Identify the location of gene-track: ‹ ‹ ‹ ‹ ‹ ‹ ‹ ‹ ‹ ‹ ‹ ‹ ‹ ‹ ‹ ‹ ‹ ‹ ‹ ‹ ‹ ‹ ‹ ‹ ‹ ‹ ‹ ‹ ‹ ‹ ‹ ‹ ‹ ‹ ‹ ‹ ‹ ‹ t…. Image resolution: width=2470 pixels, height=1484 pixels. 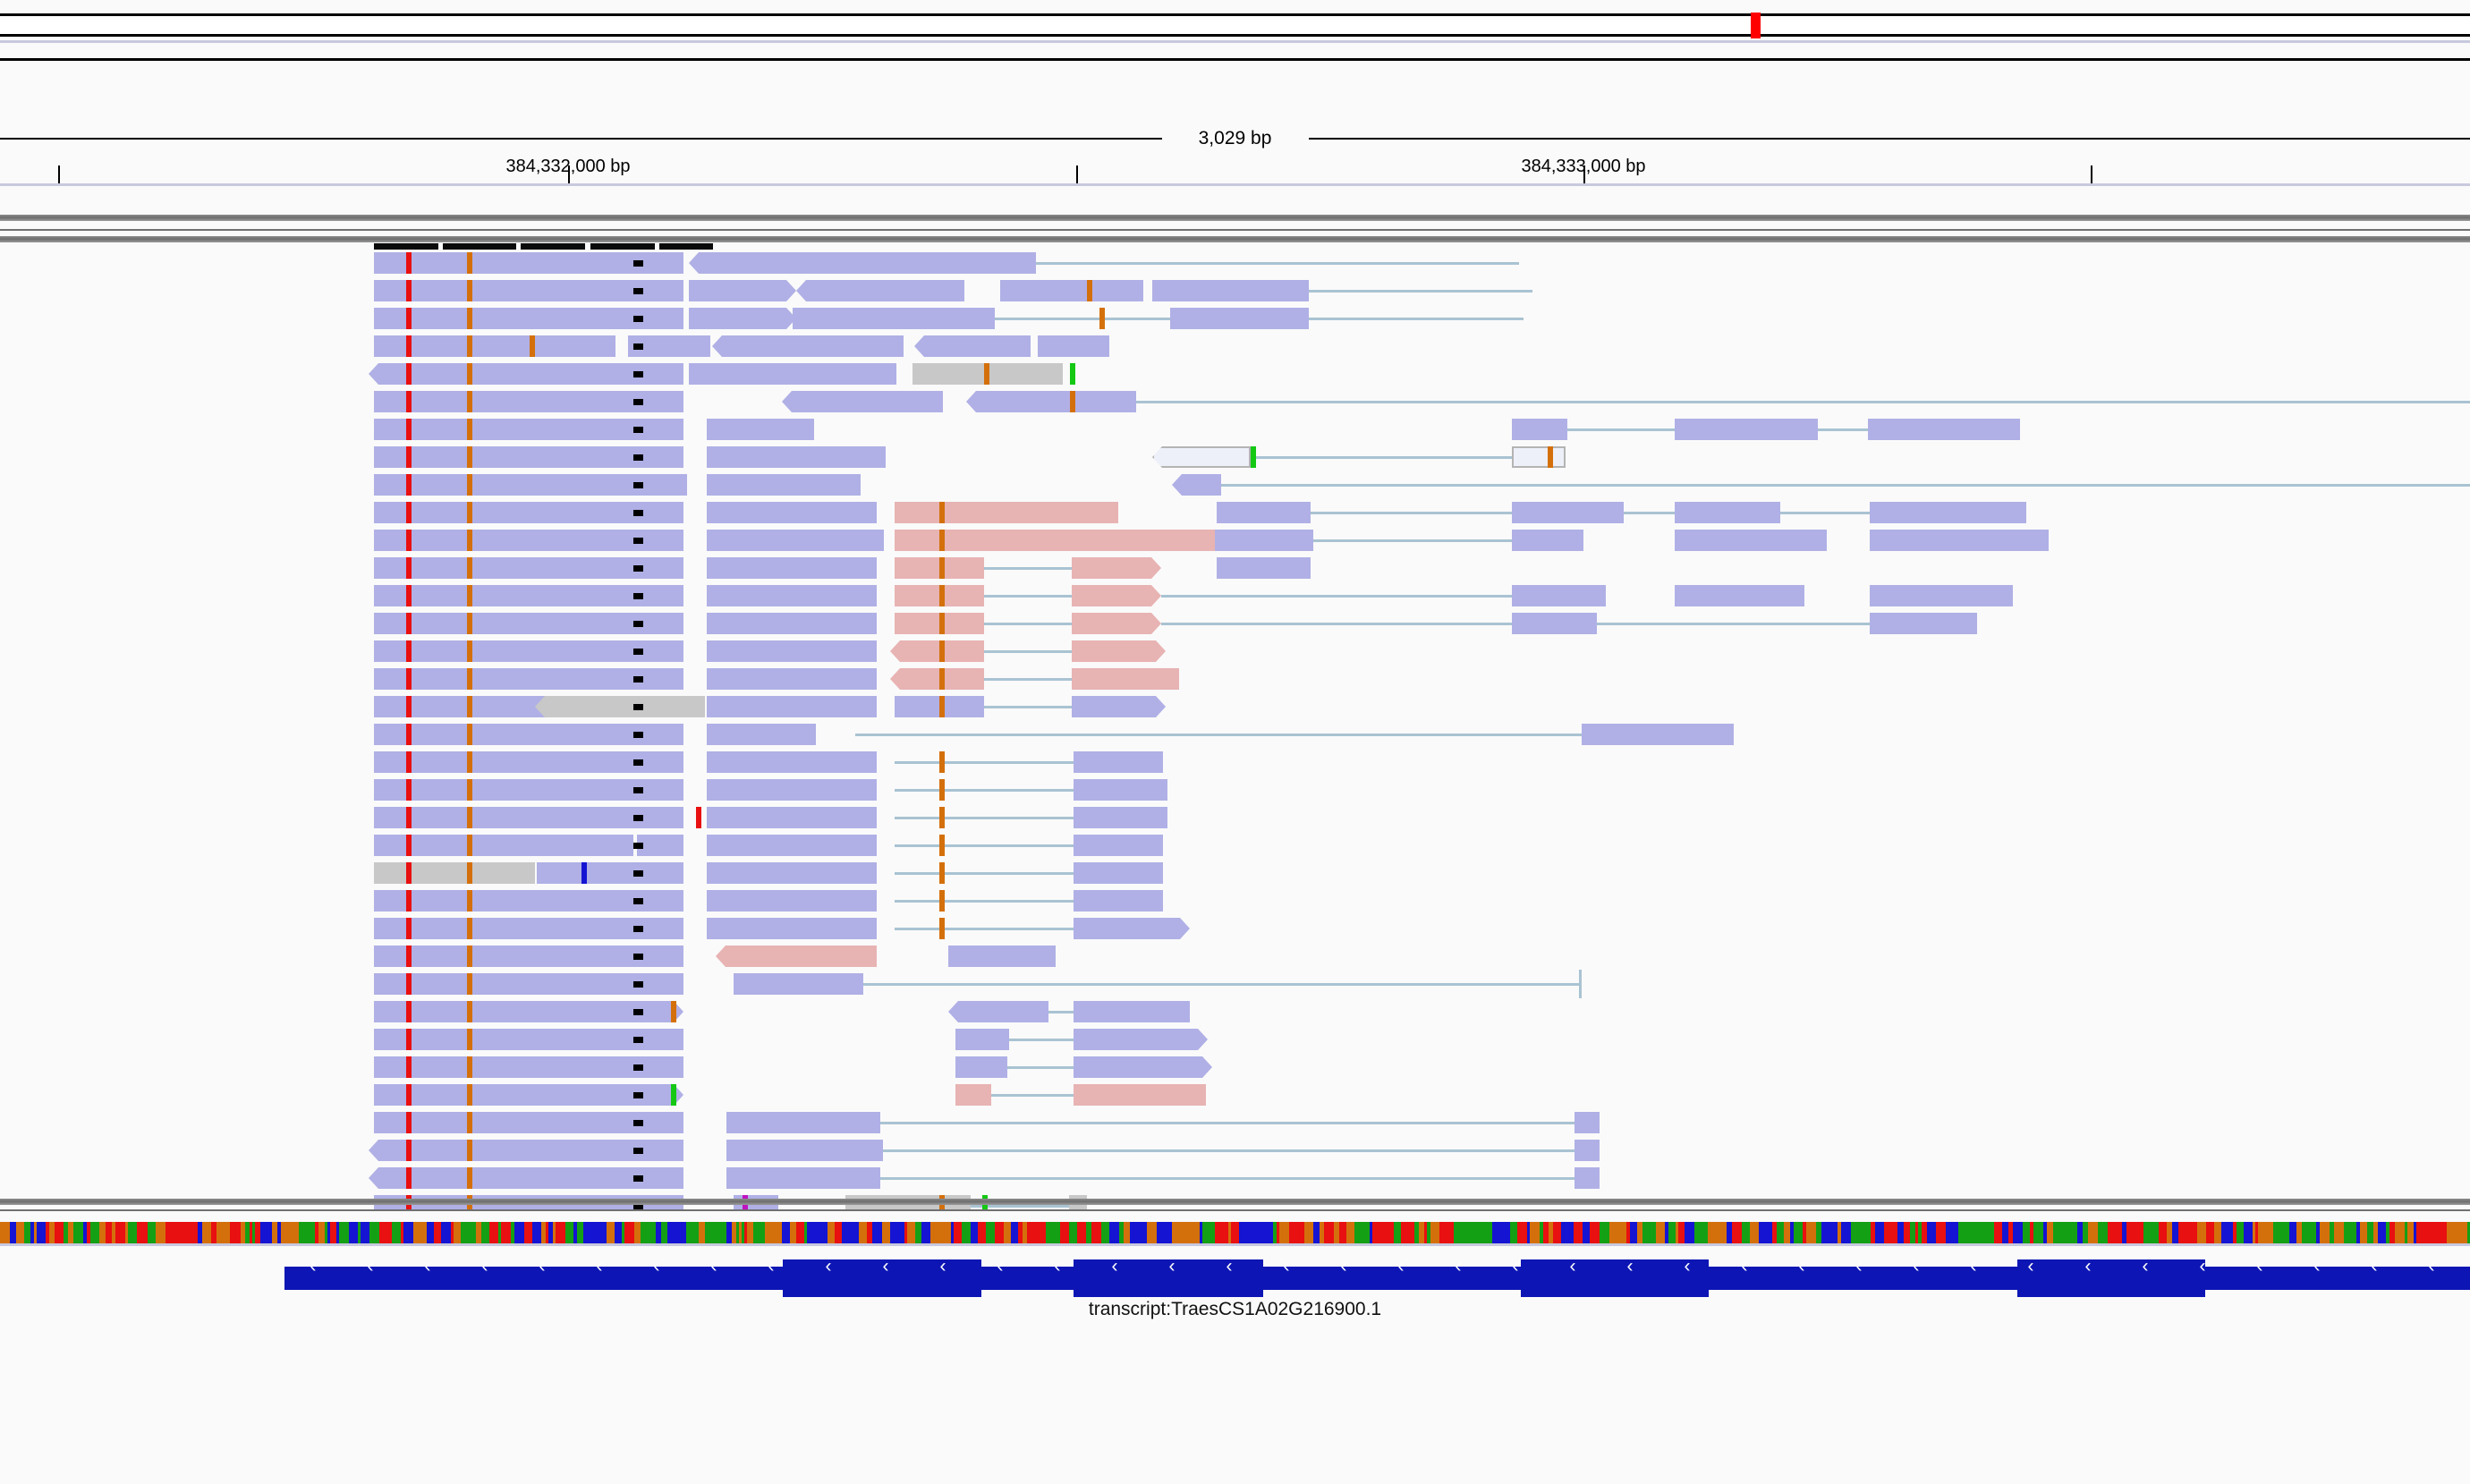
(1235, 1287).